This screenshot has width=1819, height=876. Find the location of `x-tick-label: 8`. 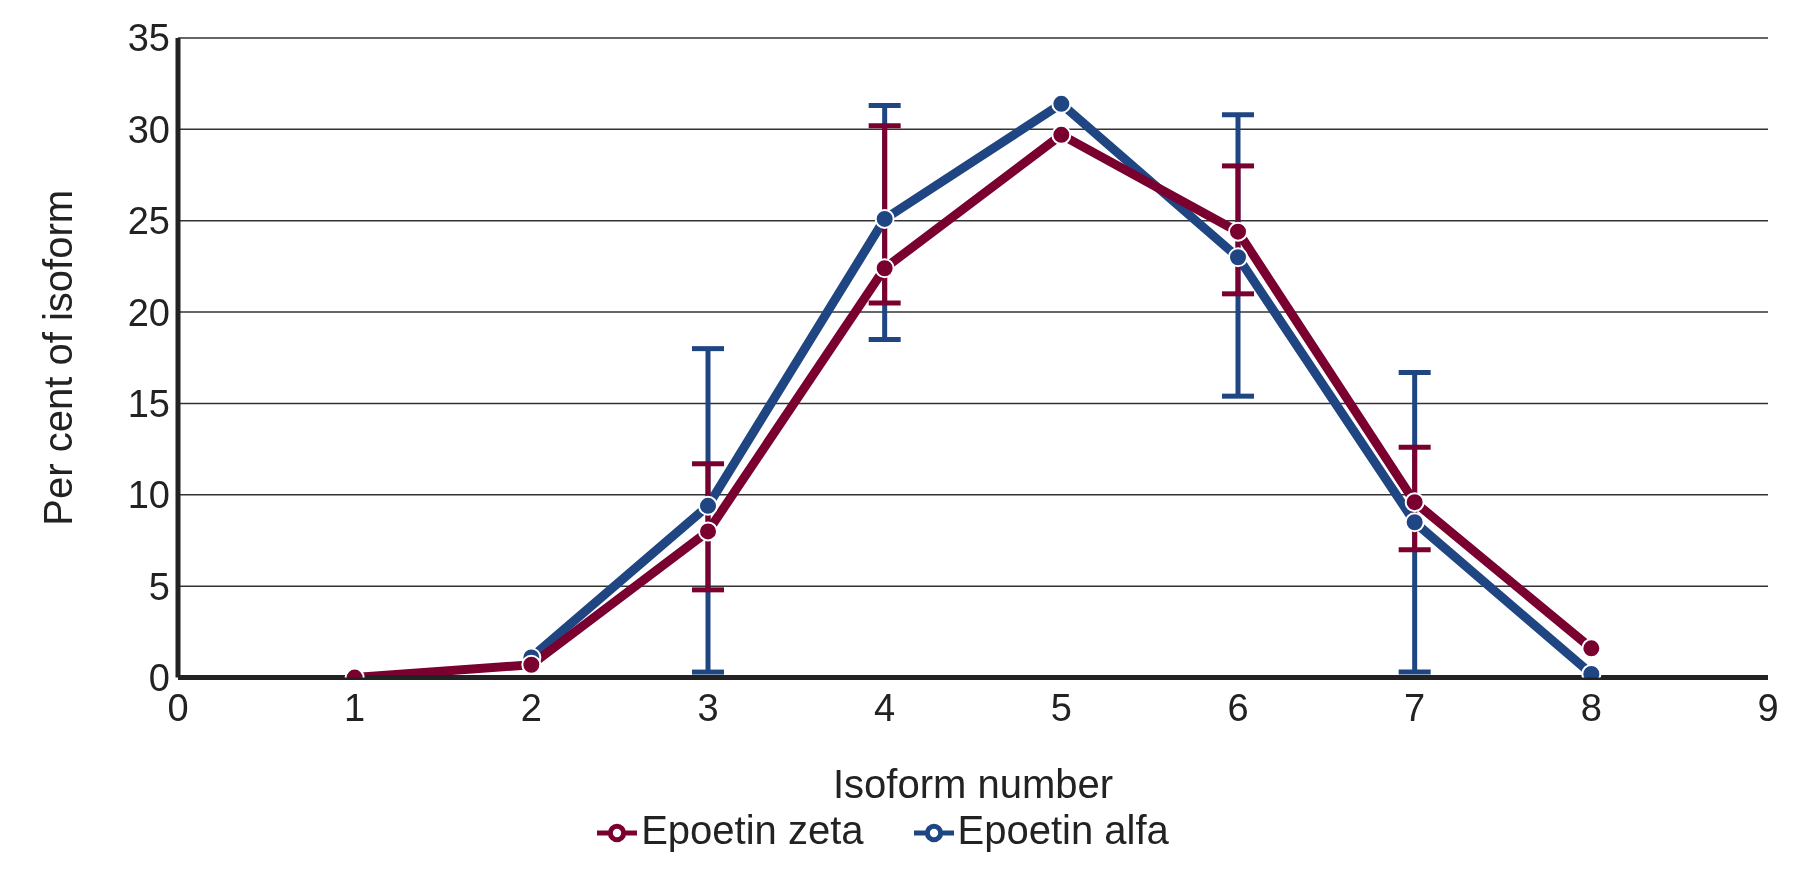

x-tick-label: 8 is located at coordinates (1591, 707).